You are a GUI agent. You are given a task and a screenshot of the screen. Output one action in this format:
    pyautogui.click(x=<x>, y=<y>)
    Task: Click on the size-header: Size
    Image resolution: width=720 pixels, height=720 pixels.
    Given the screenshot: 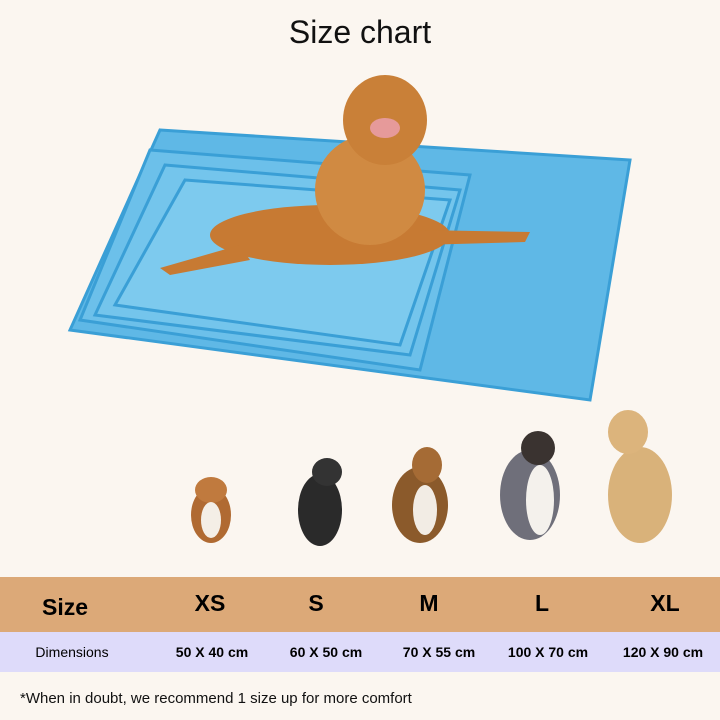 What is the action you would take?
    pyautogui.click(x=65, y=607)
    